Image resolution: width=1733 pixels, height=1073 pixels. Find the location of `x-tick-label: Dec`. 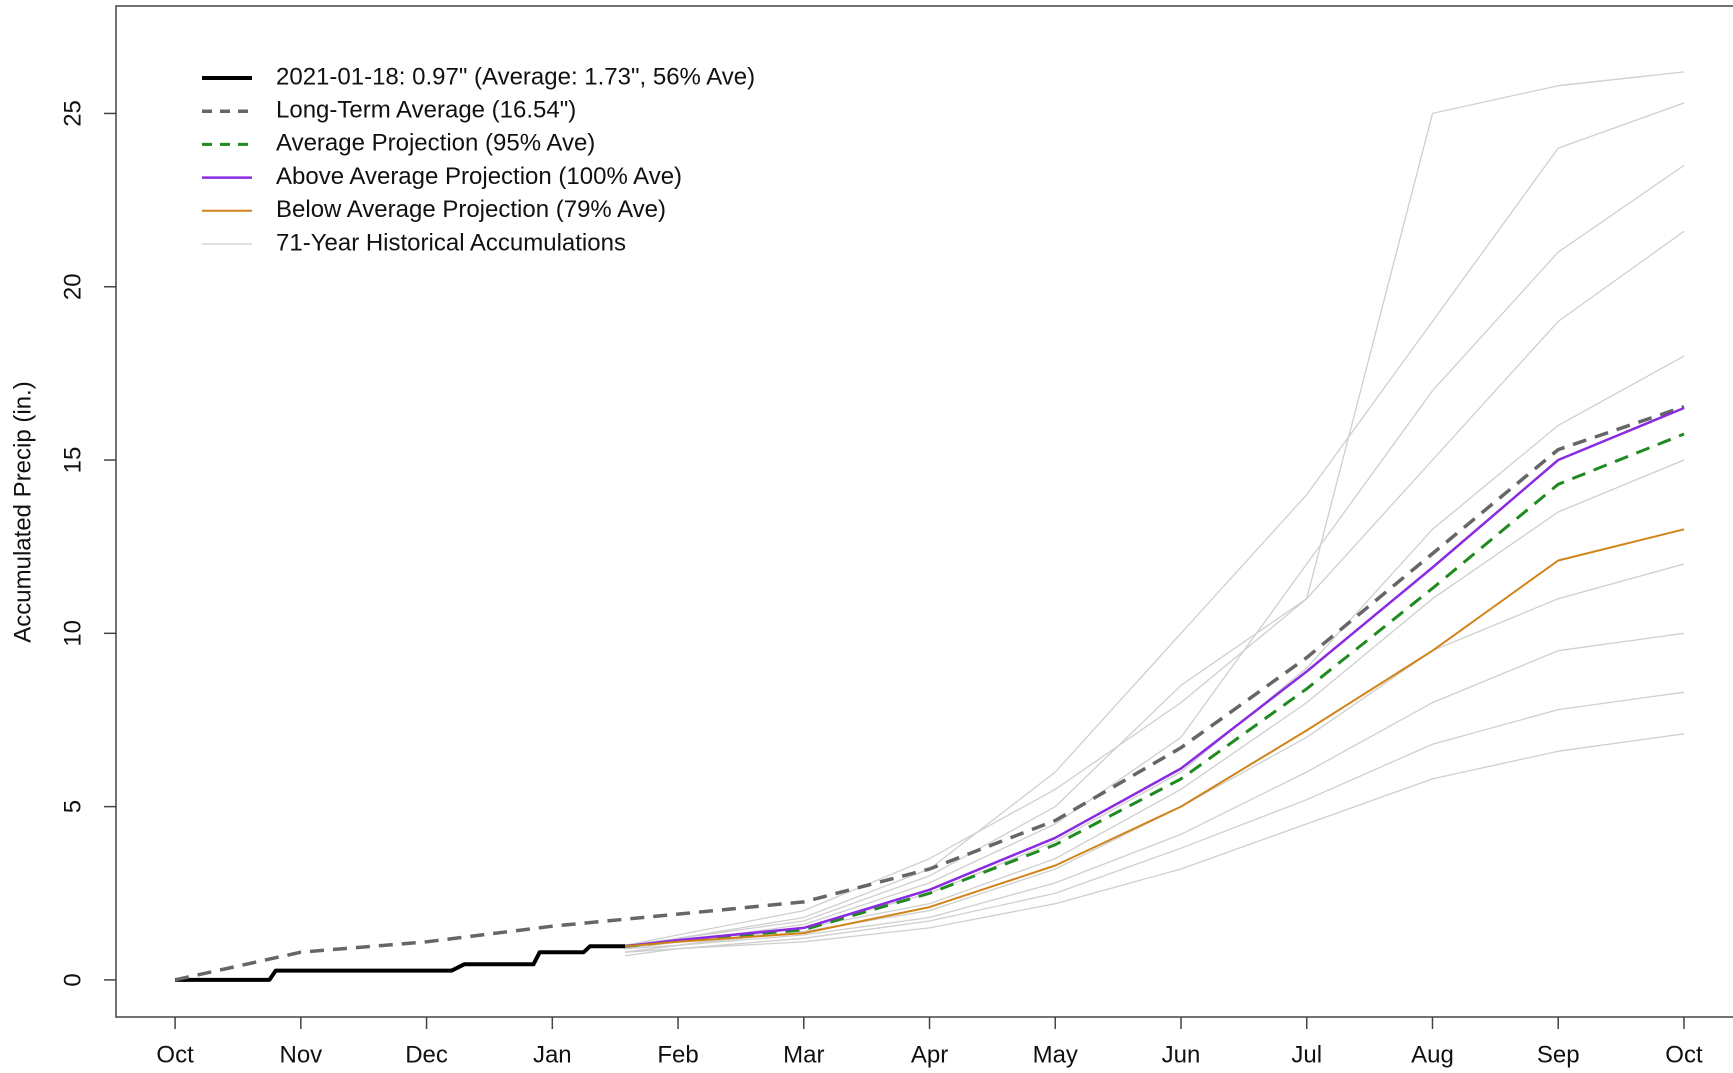

x-tick-label: Dec is located at coordinates (426, 1054).